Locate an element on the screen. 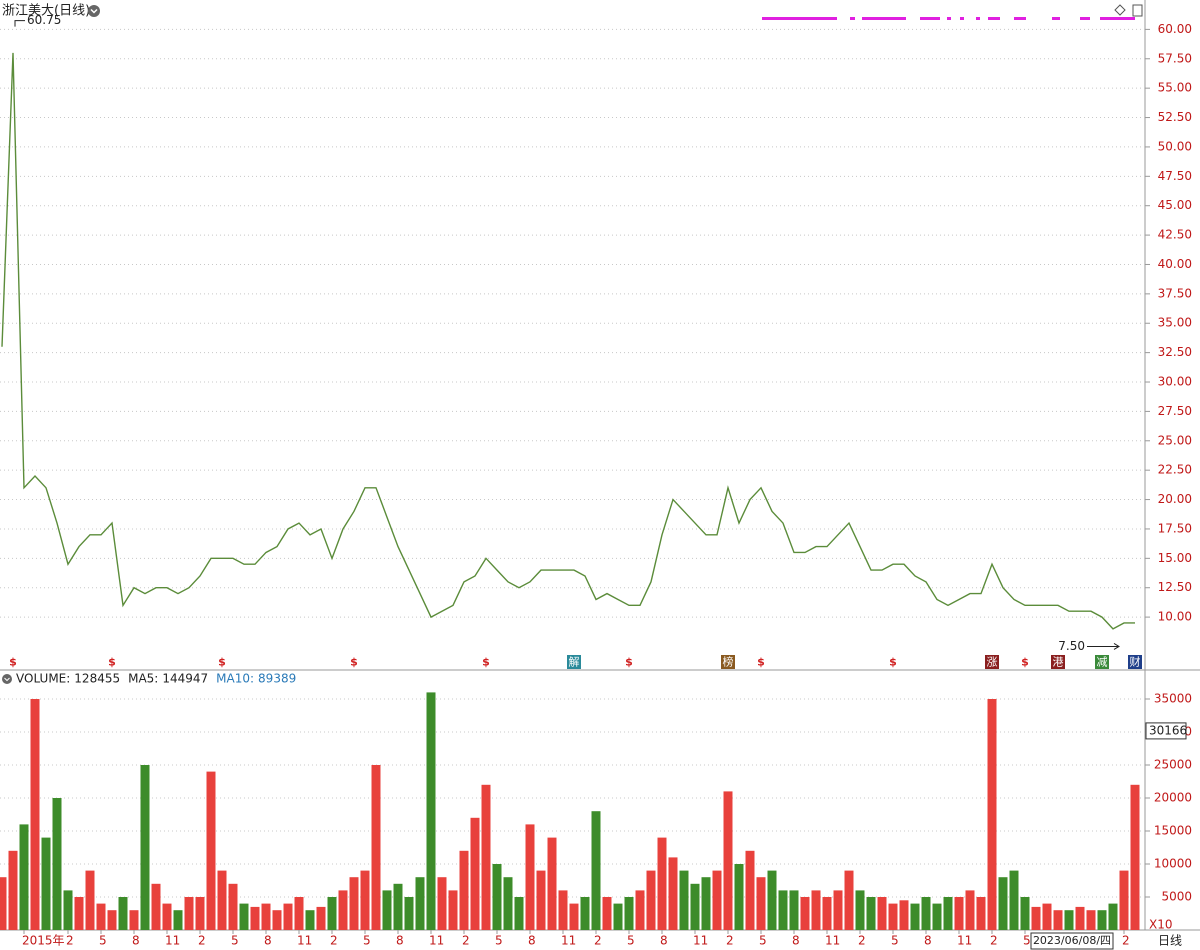 Image resolution: width=1200 pixels, height=950 pixels. y-tick-label: 52.50 is located at coordinates (1175, 117).